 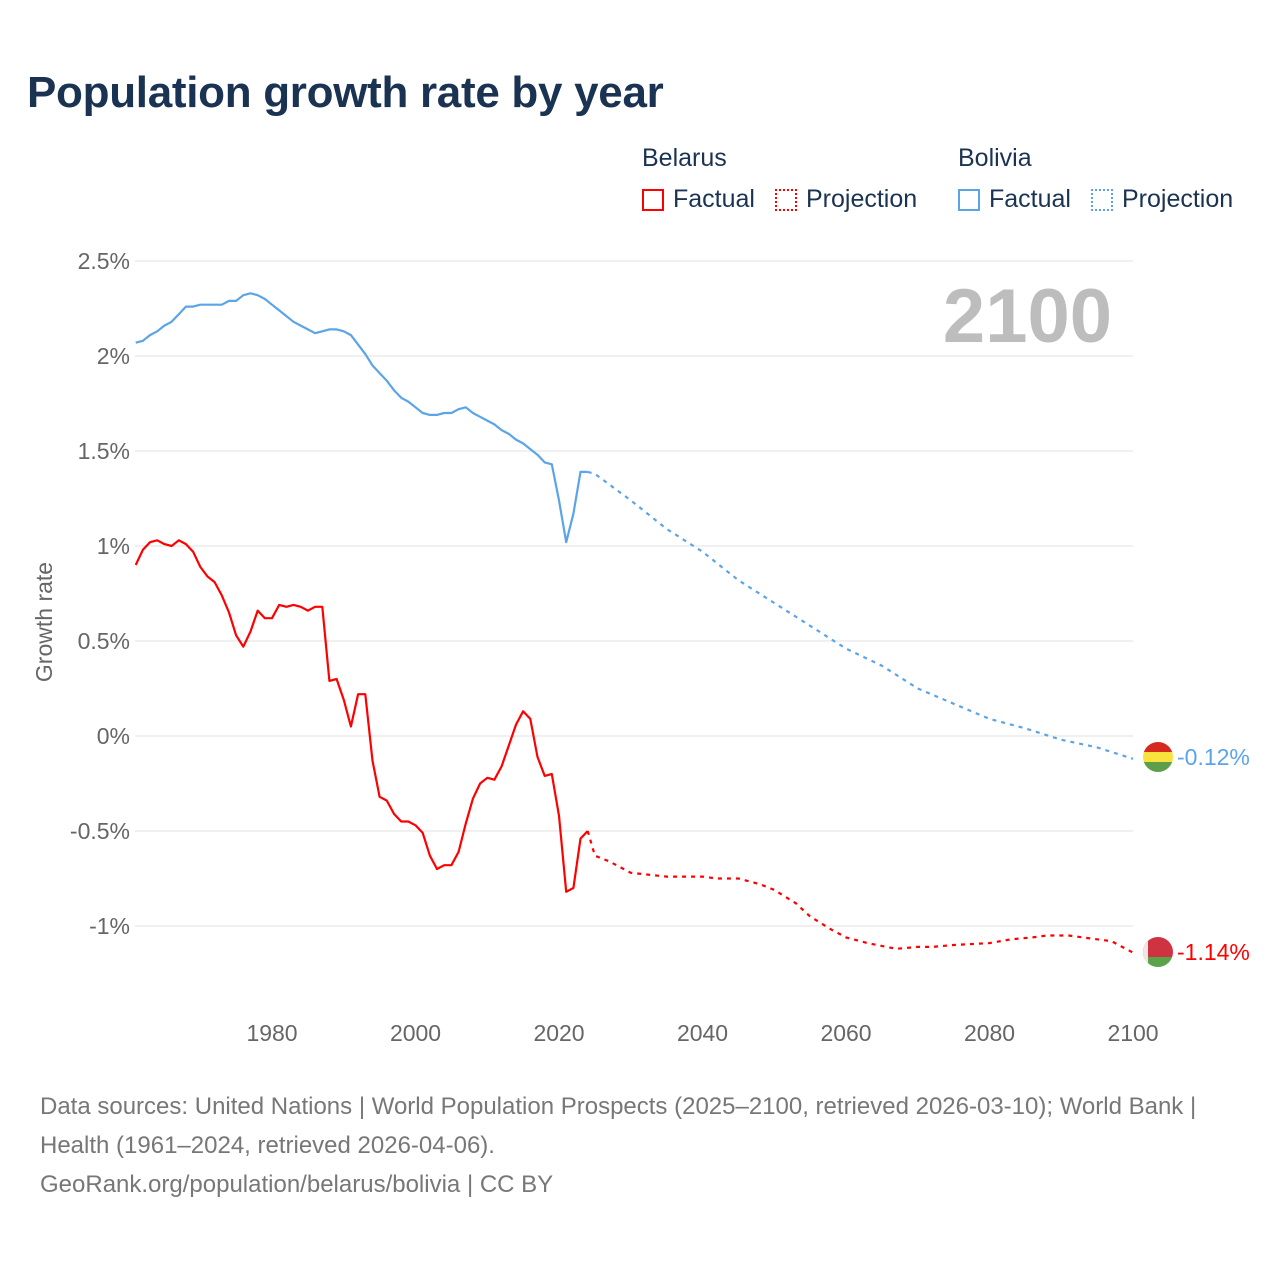 I want to click on legend-group-title: Belarus, so click(x=684, y=158).